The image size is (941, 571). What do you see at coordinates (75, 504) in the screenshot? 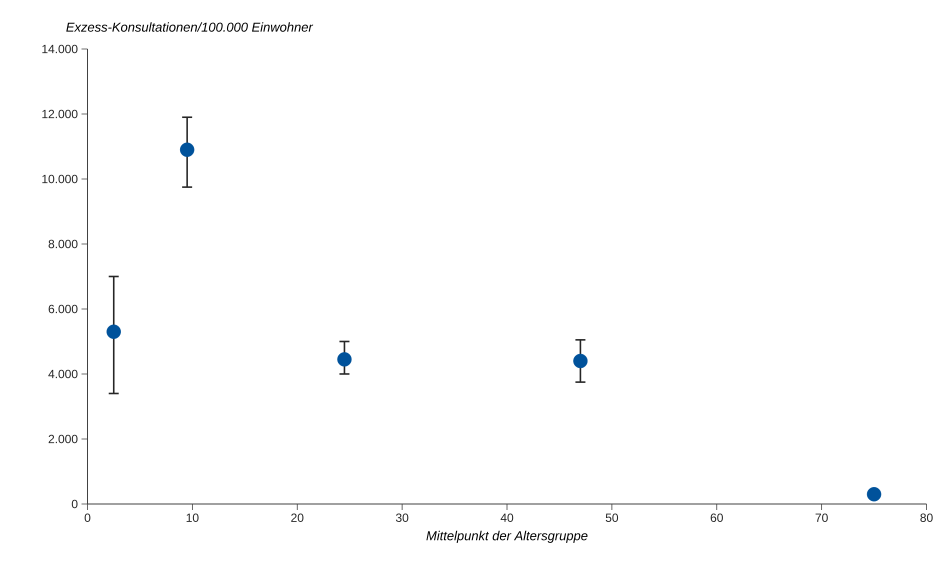
I see `y-tick-label: 0` at bounding box center [75, 504].